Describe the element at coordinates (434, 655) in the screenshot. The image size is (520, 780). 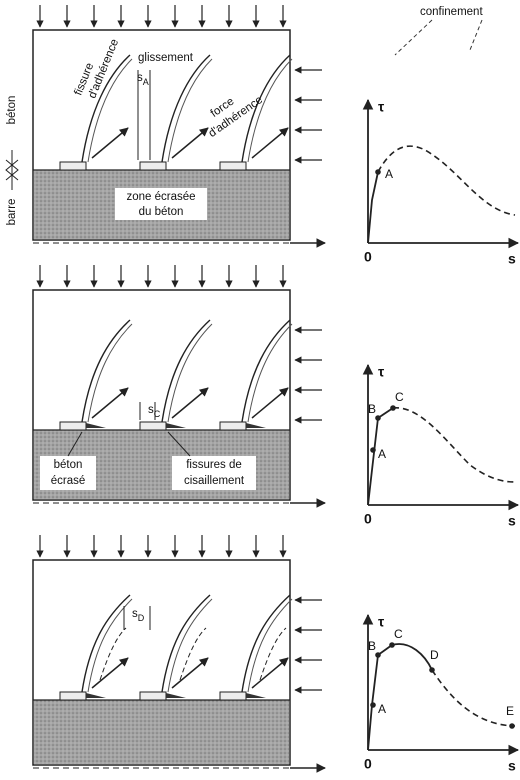
I see `point-label: D` at that location.